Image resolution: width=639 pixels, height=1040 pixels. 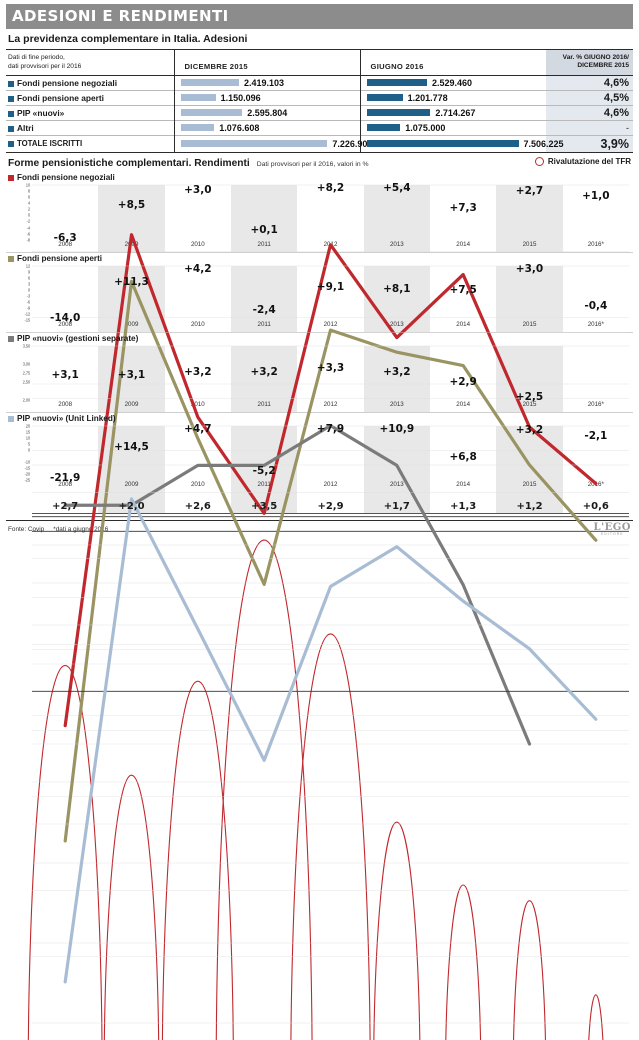 I want to click on row-label: TOTALE ISCRITTI, so click(x=90, y=143).